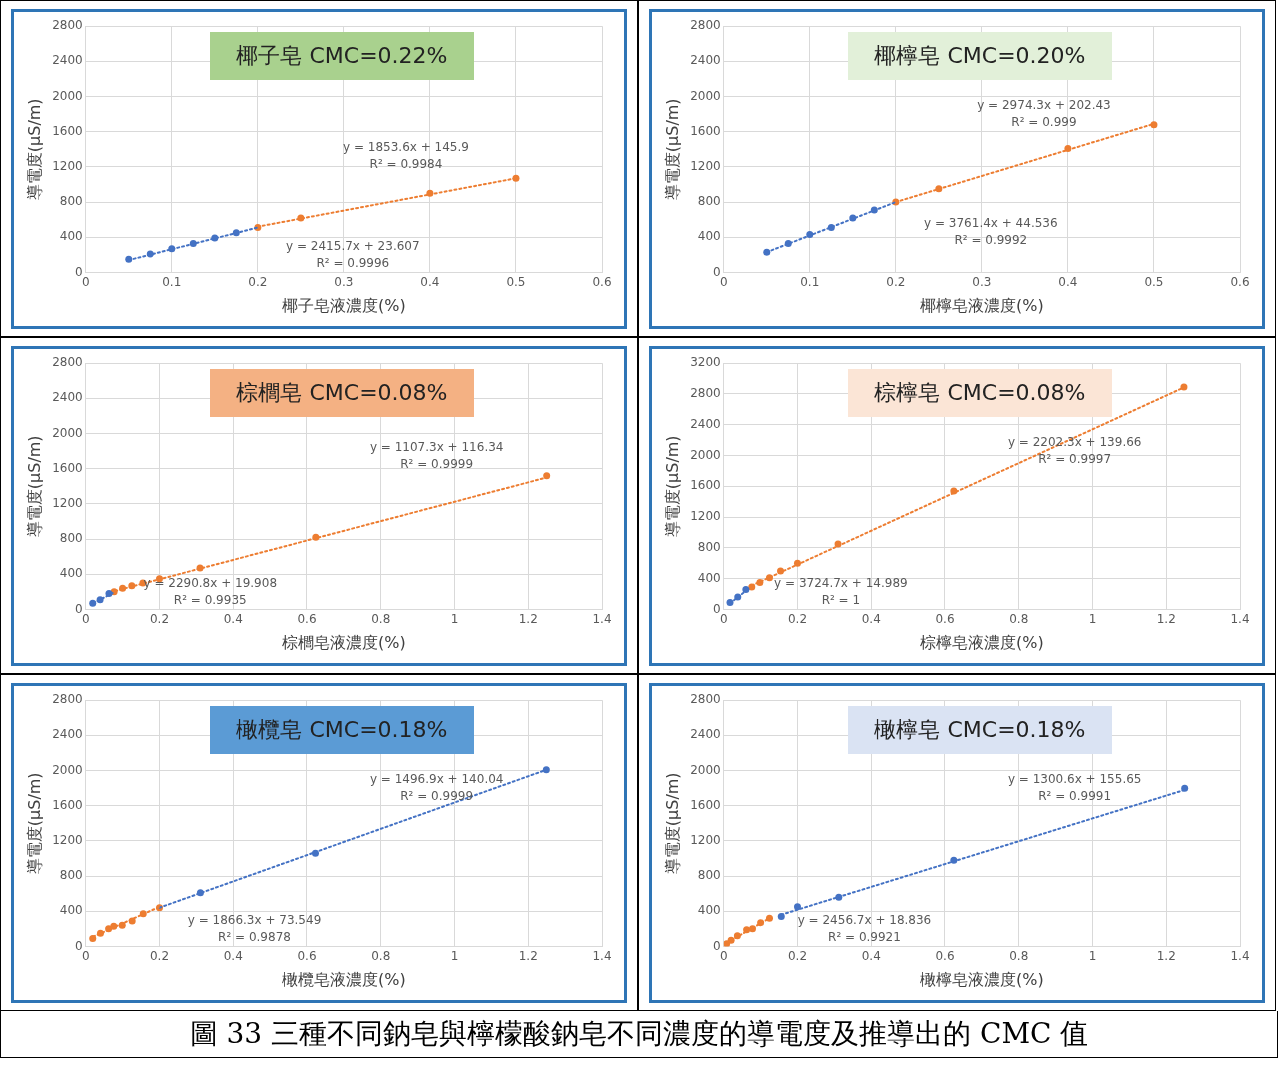 This screenshot has height=1065, width=1279. I want to click on annotation: R² = 0.9997, so click(1075, 458).